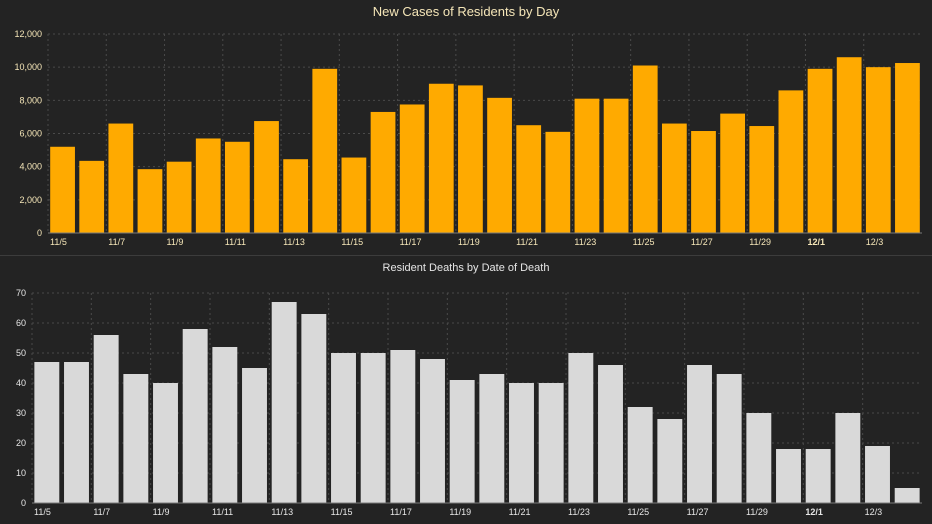 The image size is (932, 524). I want to click on y-tick-label: 20, so click(21, 443).